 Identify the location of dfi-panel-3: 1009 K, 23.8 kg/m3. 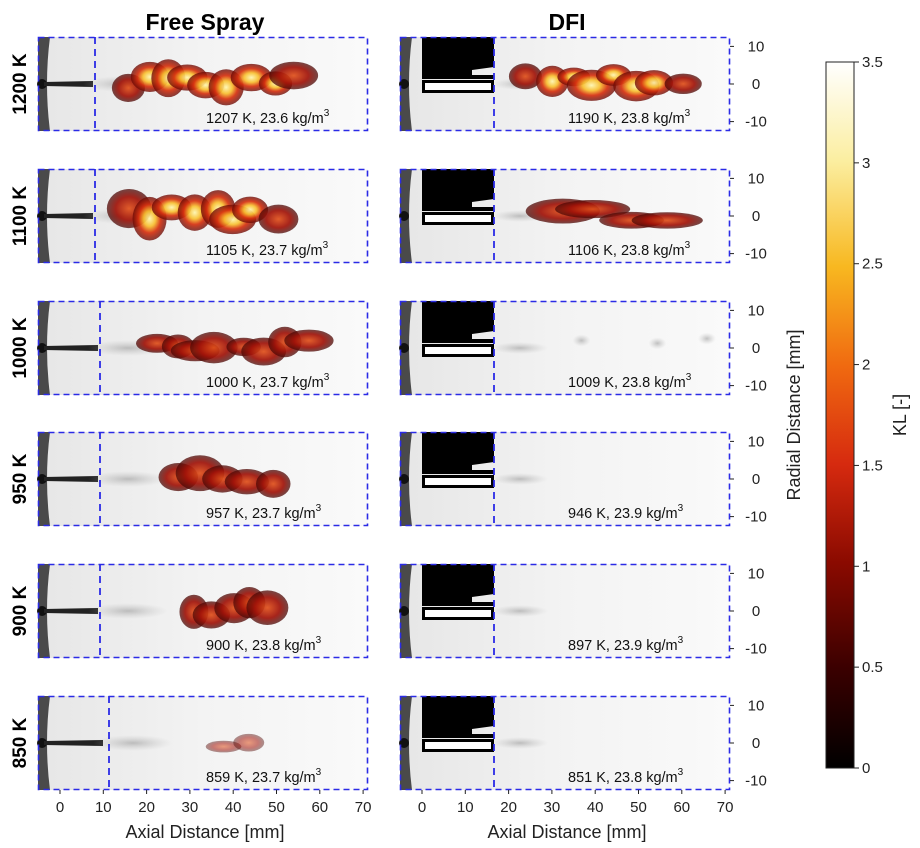
(565, 348).